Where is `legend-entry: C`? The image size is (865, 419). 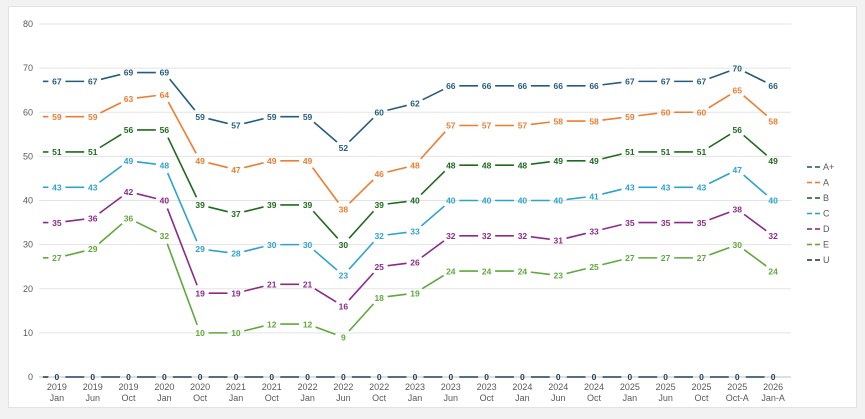
legend-entry: C is located at coordinates (826, 214).